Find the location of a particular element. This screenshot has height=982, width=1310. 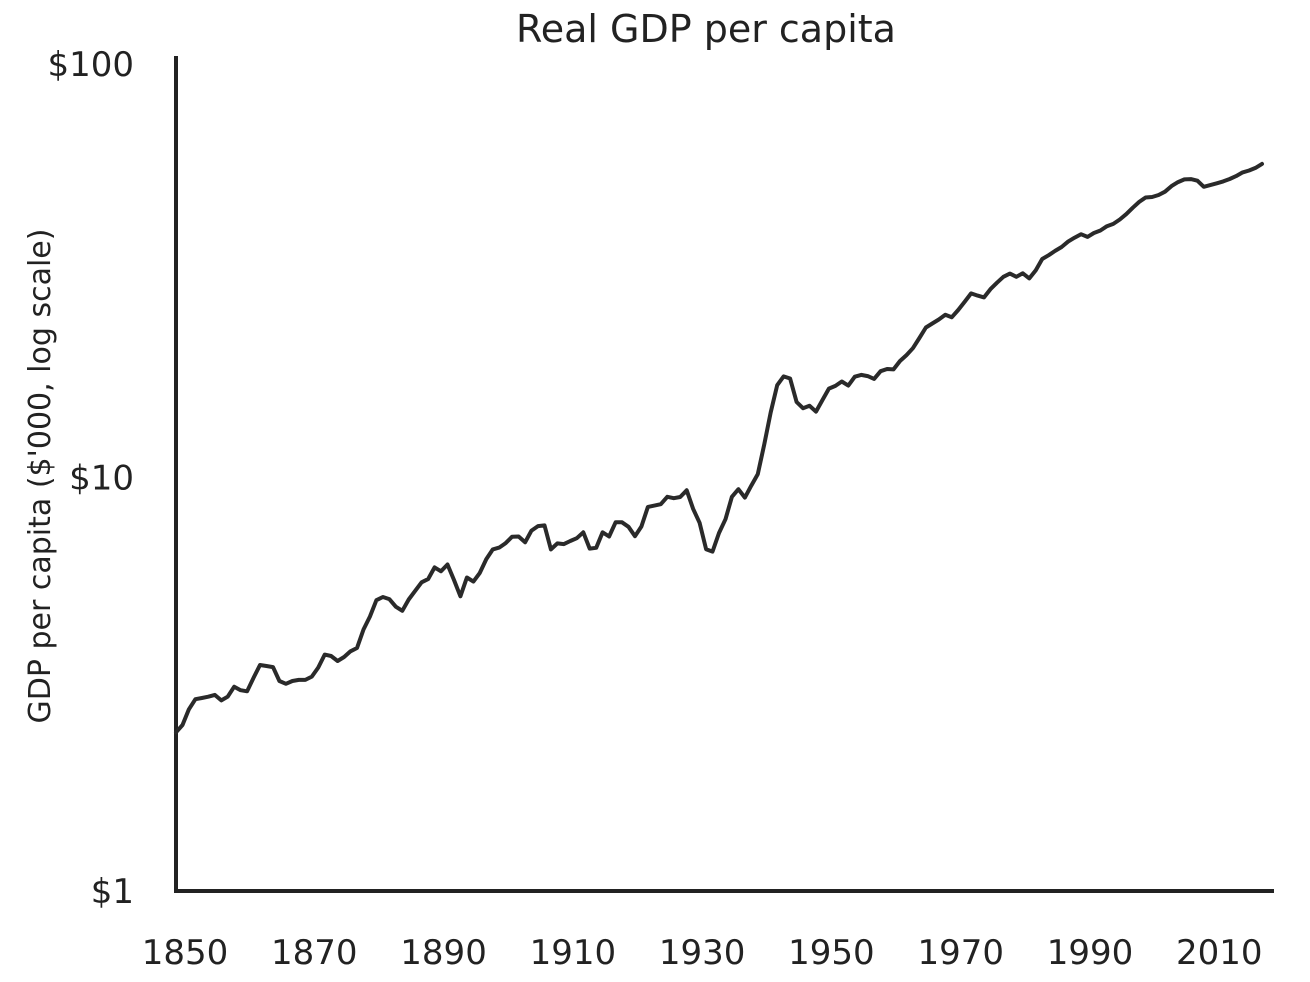

x-tick-label: 1870 is located at coordinates (314, 953).